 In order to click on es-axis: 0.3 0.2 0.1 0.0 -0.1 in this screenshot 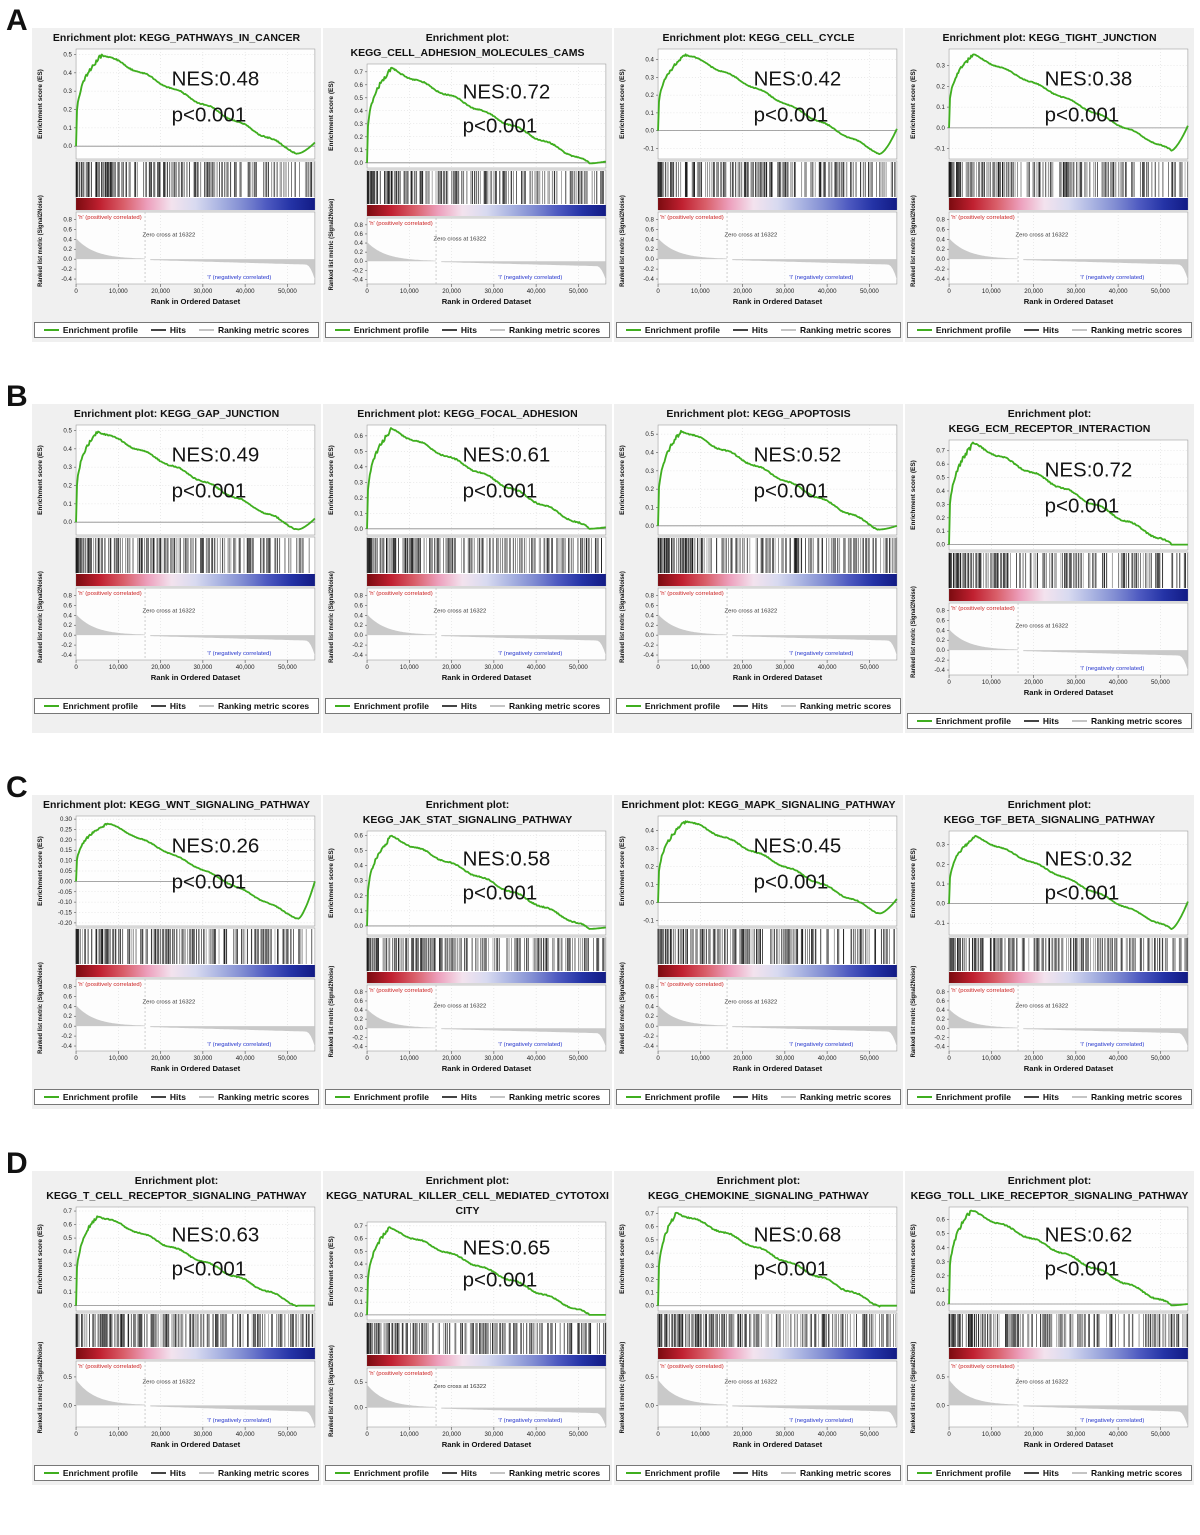, I will do `click(942, 885)`.